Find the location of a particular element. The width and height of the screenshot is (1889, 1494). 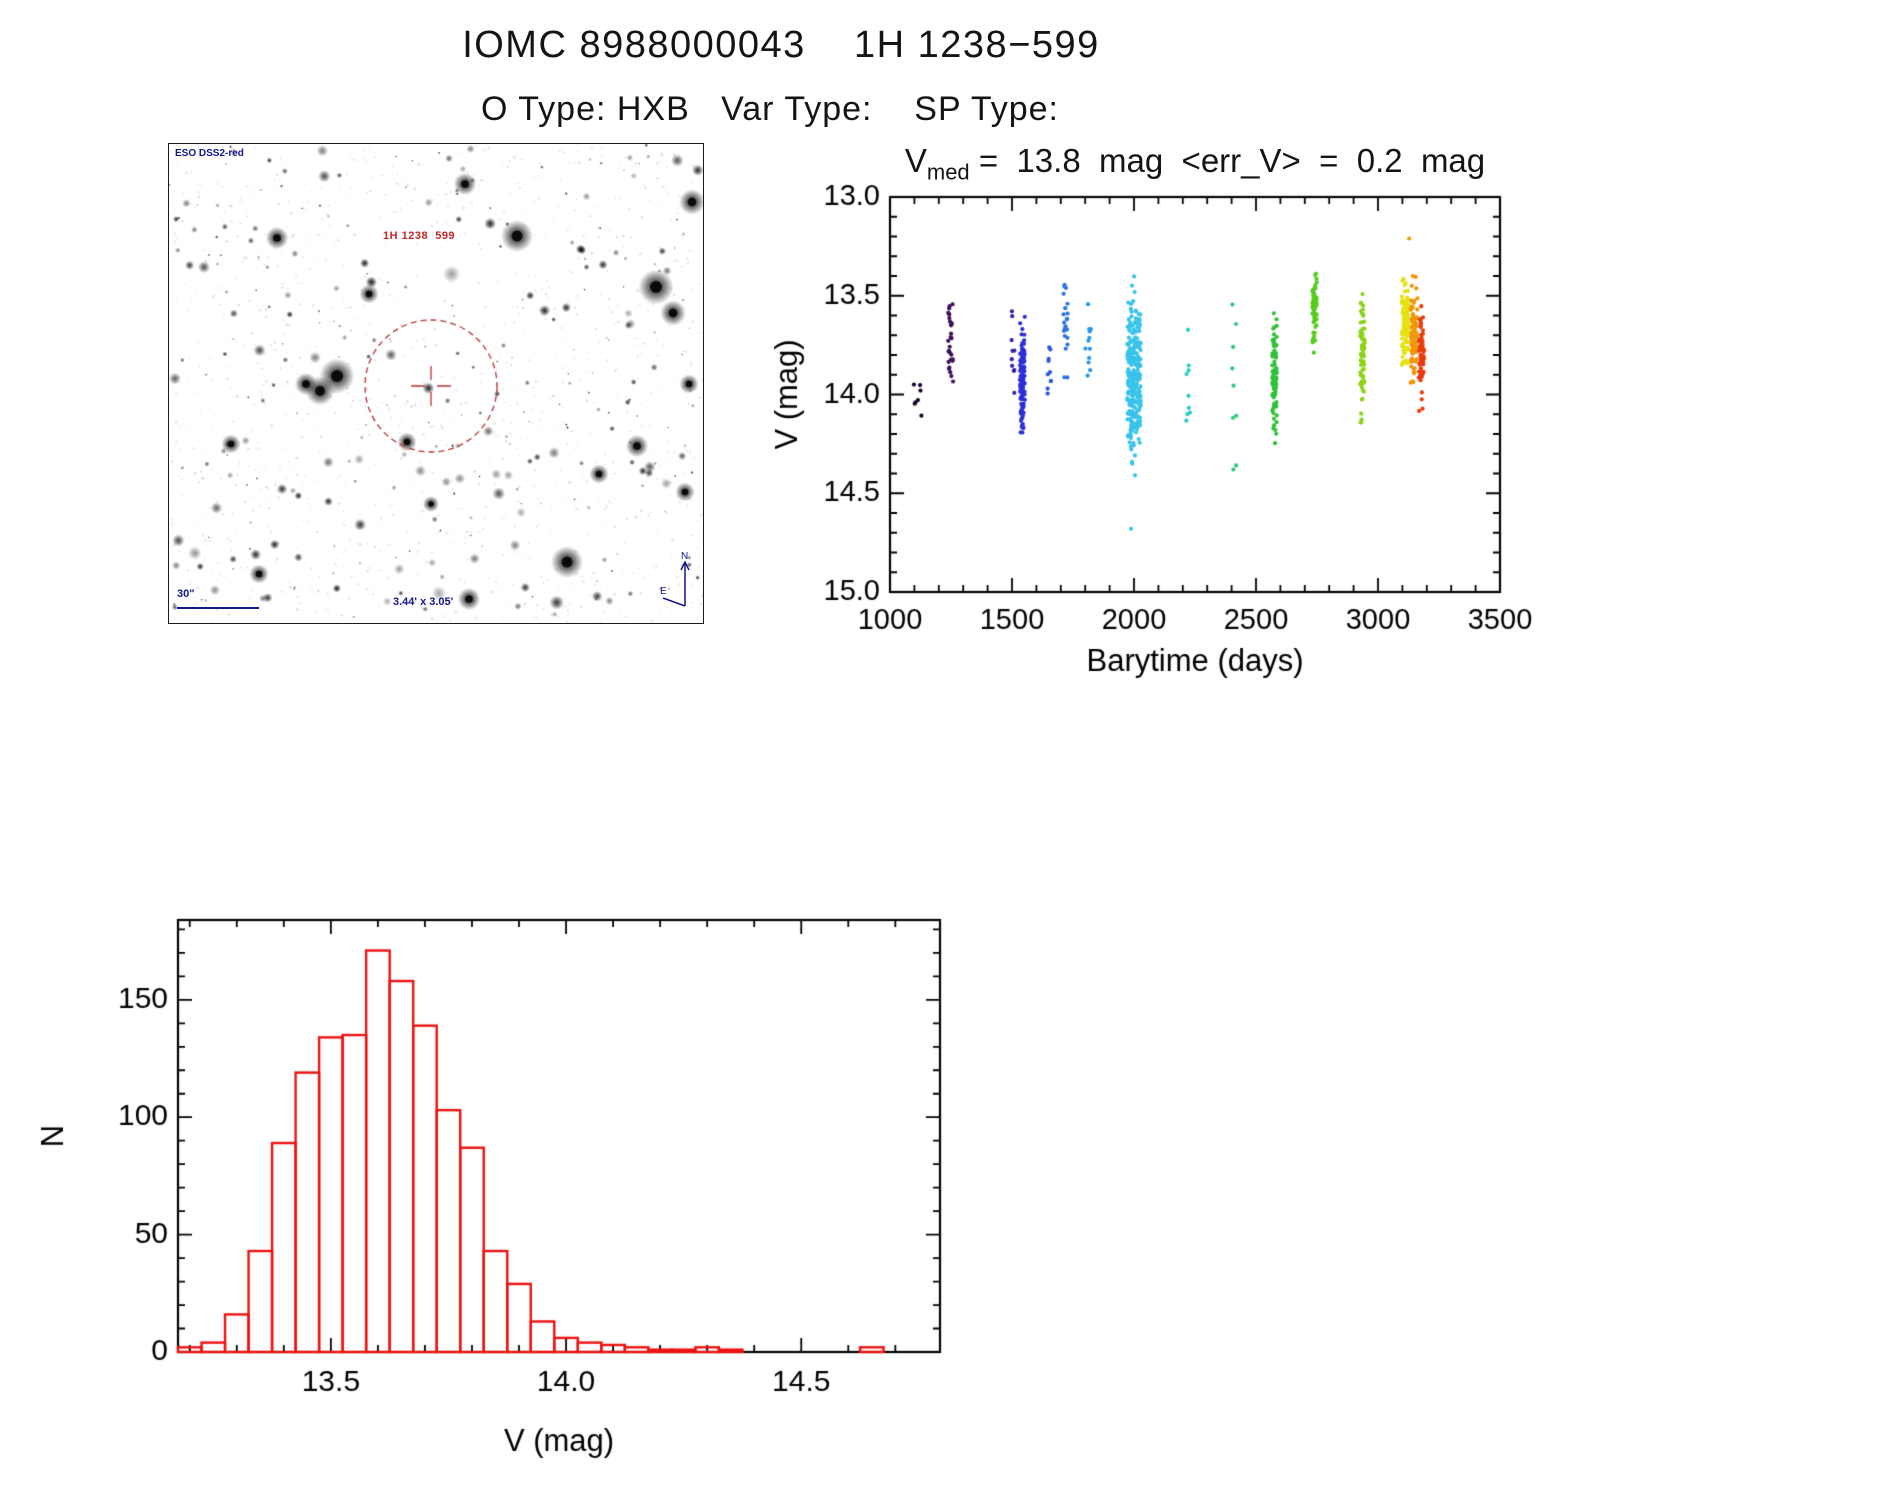

fov-label: 3.44' x 3.05' is located at coordinates (423, 602).